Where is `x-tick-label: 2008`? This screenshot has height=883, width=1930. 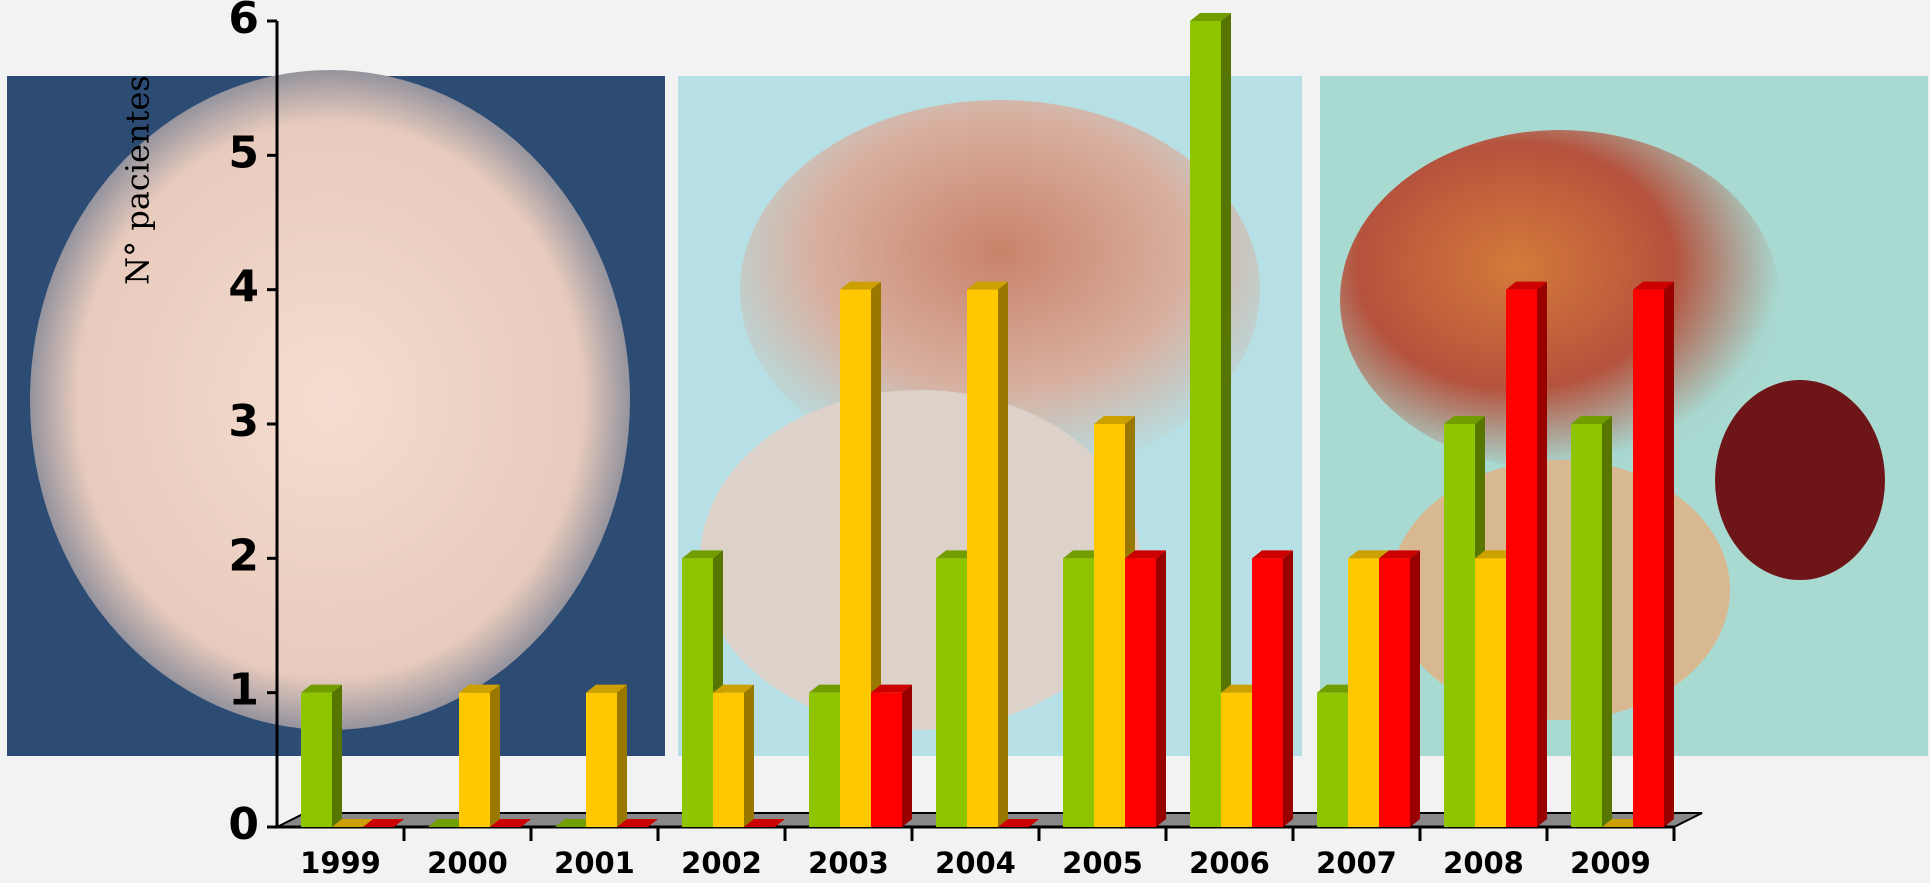 x-tick-label: 2008 is located at coordinates (1483, 863).